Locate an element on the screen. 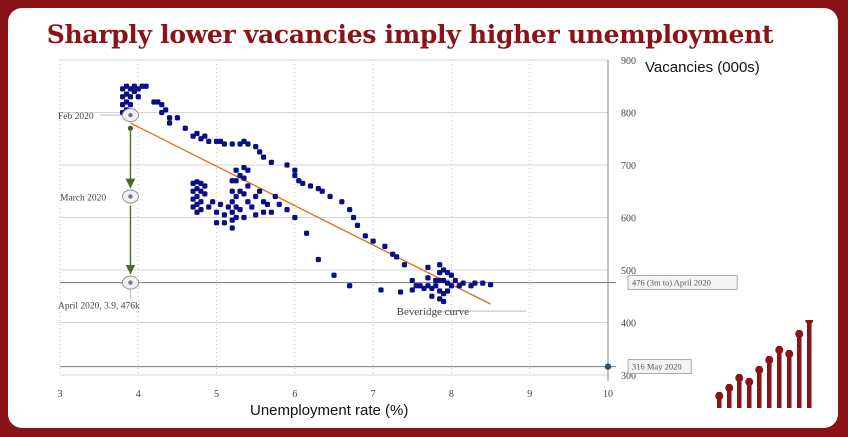 This screenshot has height=437, width=848. x-tick-label: 4 is located at coordinates (138, 394).